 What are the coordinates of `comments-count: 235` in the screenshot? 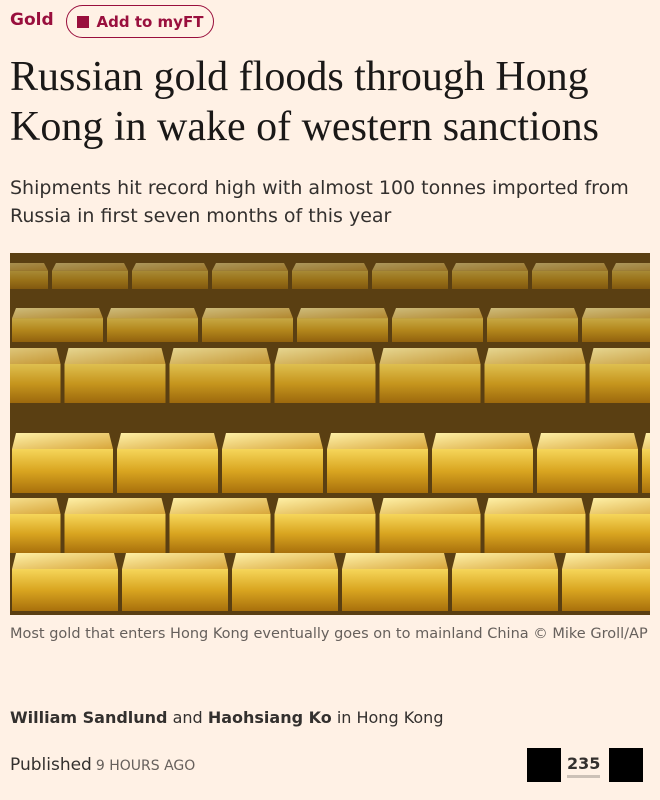 It's located at (584, 766).